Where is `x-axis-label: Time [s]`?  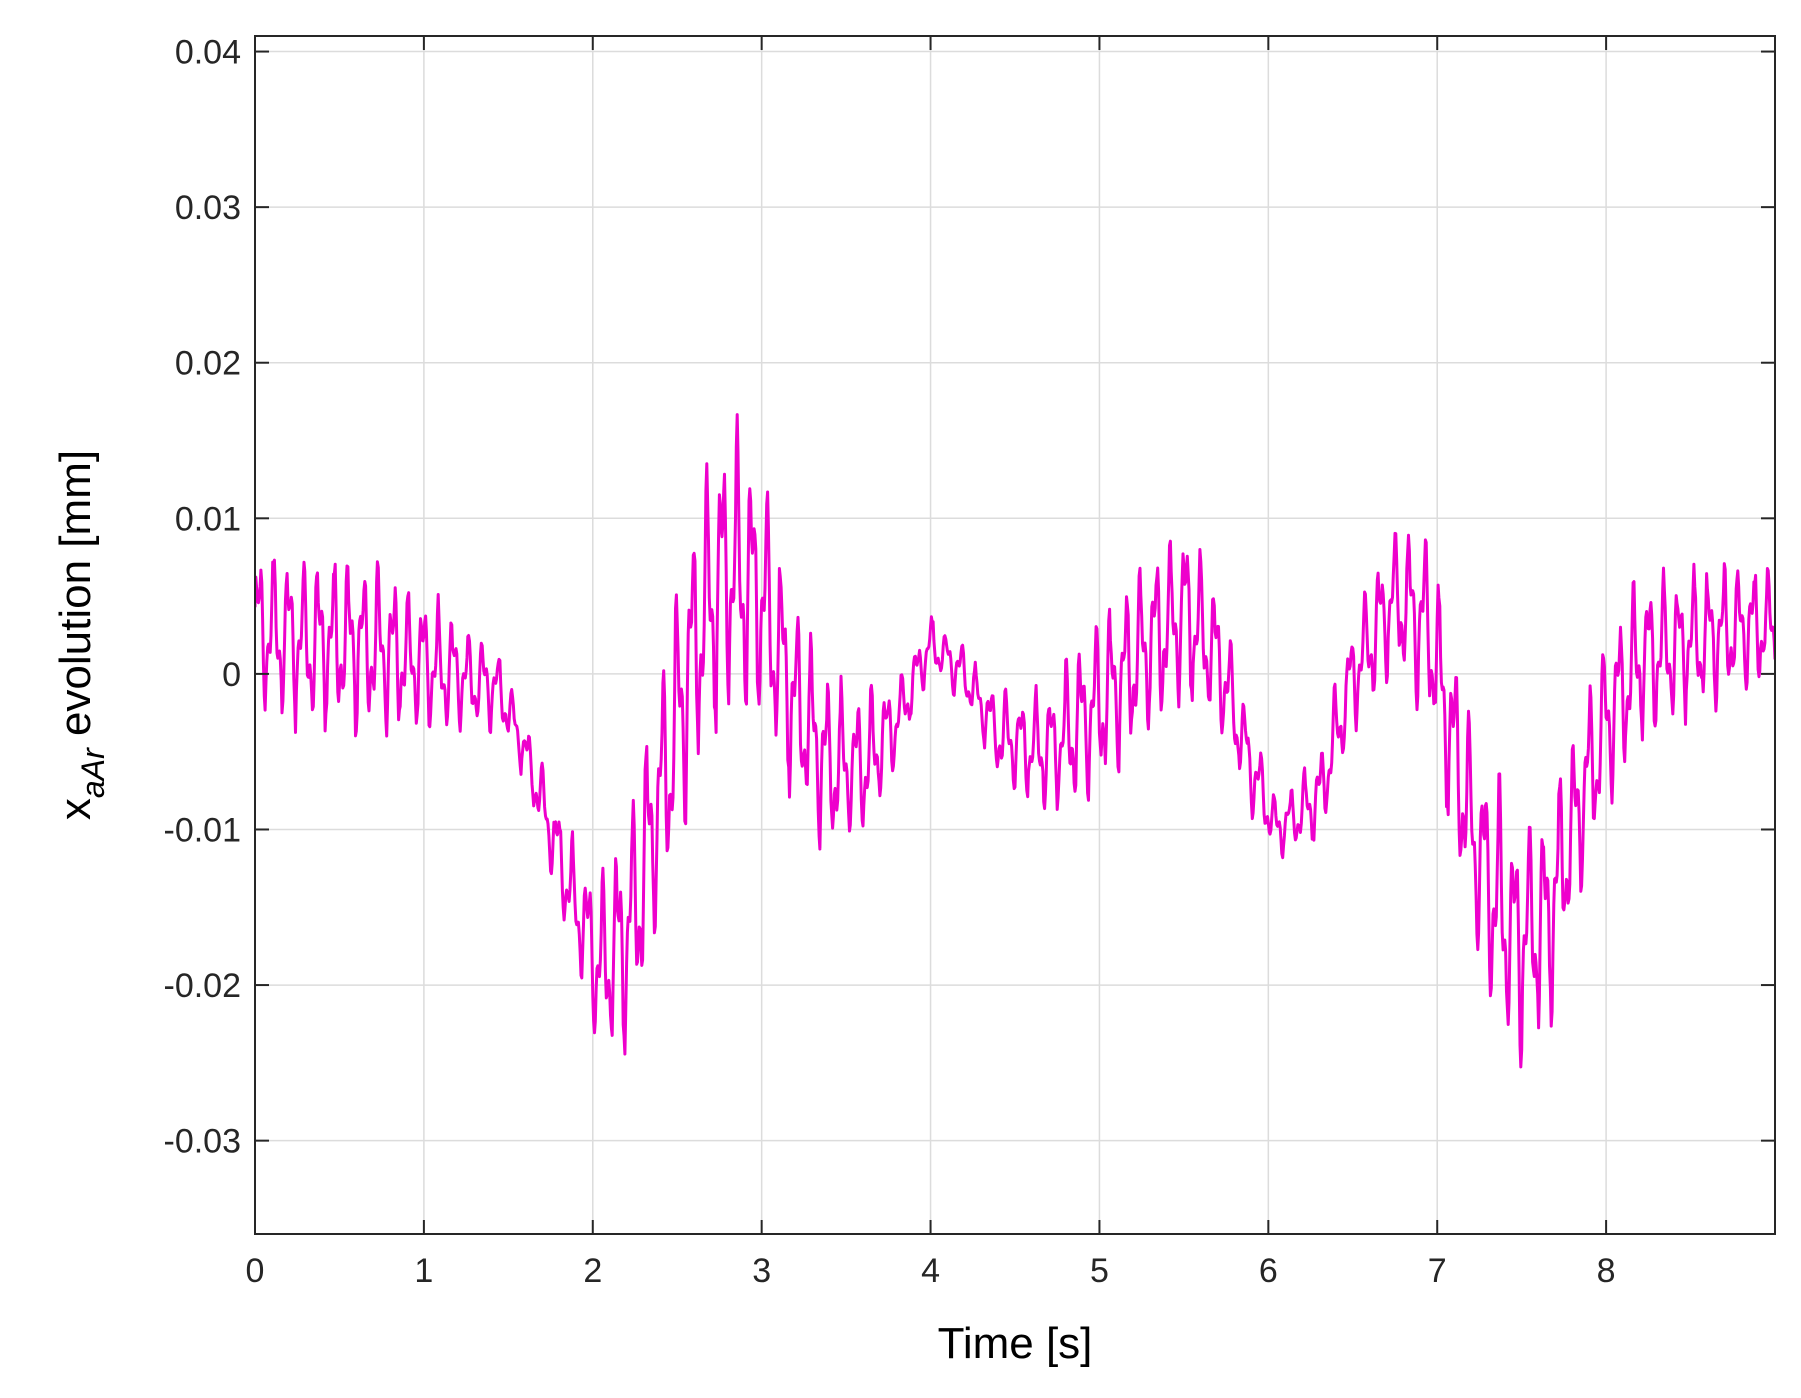
x-axis-label: Time [s] is located at coordinates (1015, 1343).